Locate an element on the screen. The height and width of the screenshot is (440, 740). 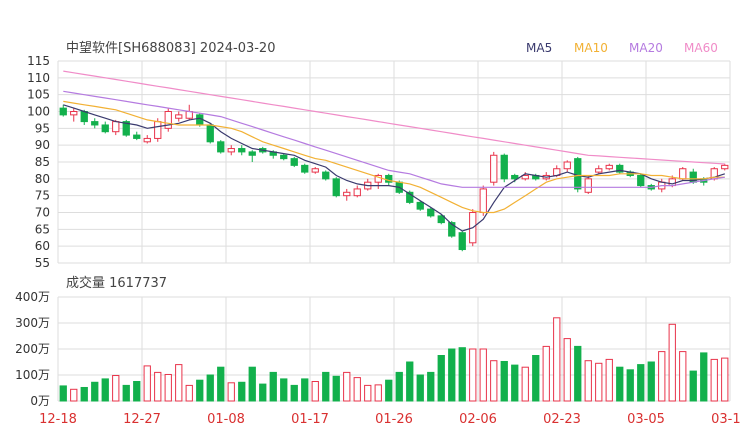
y-tick-label: 90 is located at coordinates (42, 145).